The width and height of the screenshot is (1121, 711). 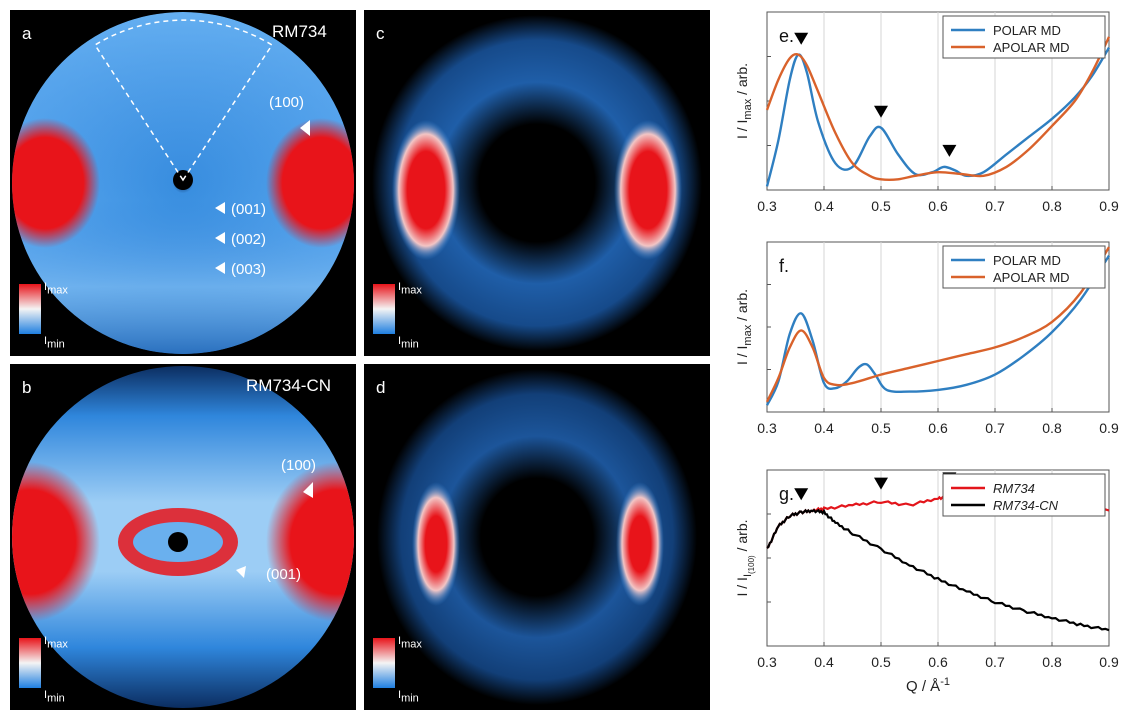 What do you see at coordinates (289, 385) in the screenshot?
I see `sample-name: RM734-CN` at bounding box center [289, 385].